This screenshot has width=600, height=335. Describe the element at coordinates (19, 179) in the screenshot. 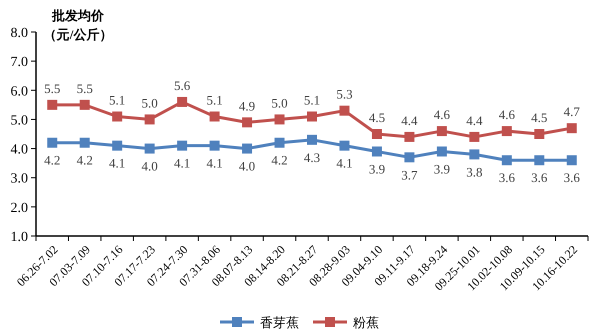

I see `y-tick-label: 3.0` at that location.